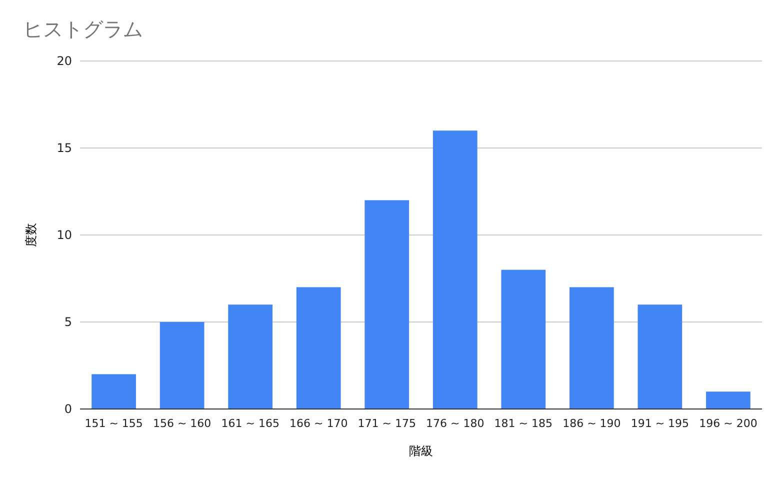 The image size is (781, 482). Describe the element at coordinates (523, 423) in the screenshot. I see `x-tick-label: 181 ~ 185` at that location.